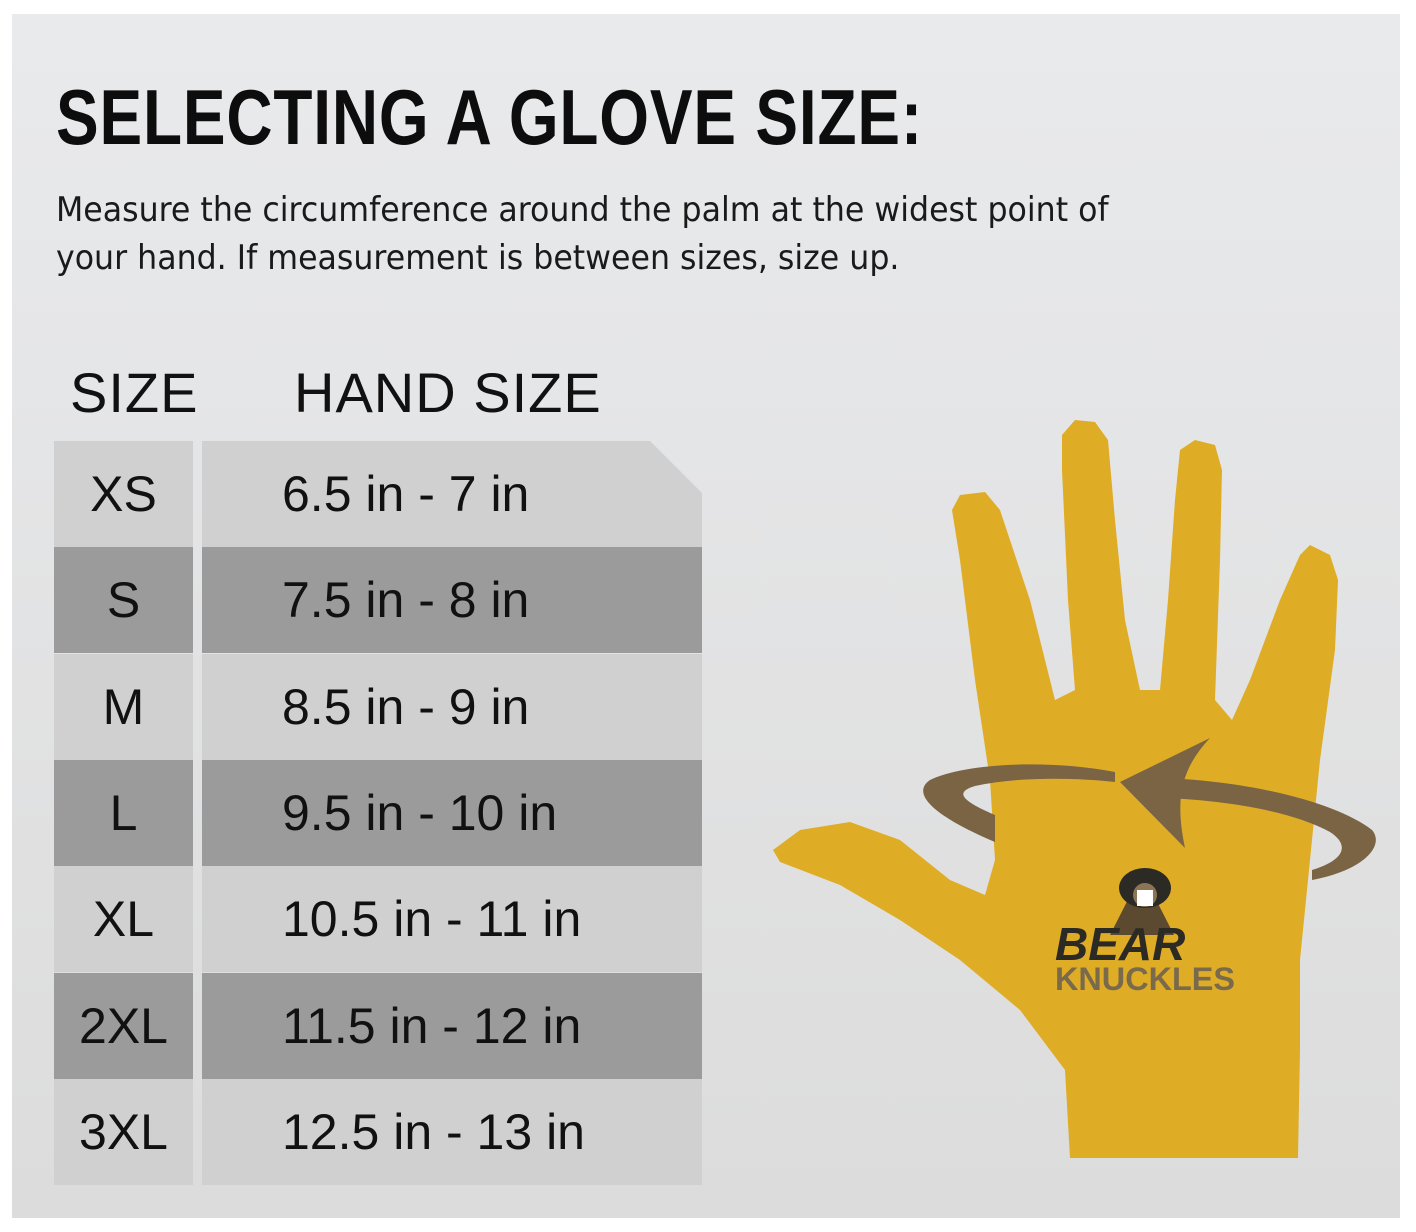  What do you see at coordinates (123, 812) in the screenshot?
I see `size-cell: L` at bounding box center [123, 812].